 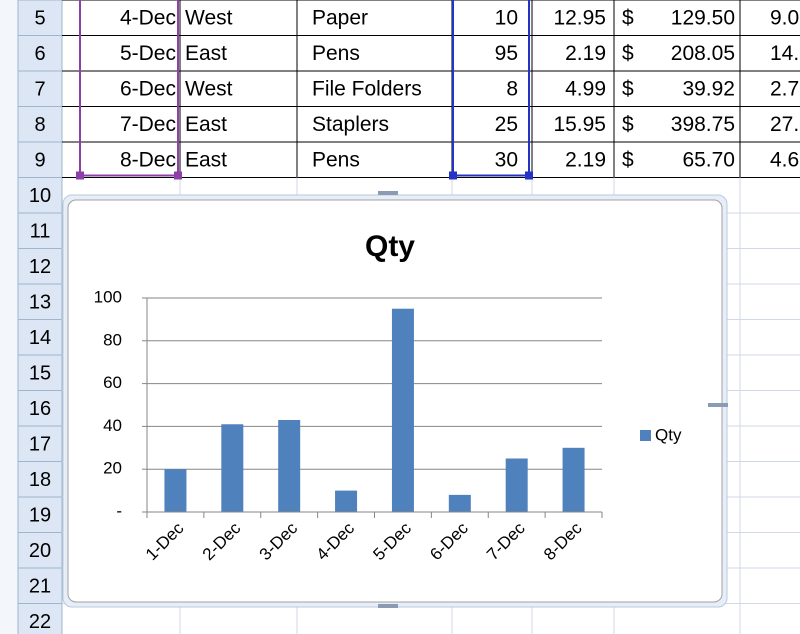 What do you see at coordinates (784, 160) in the screenshot?
I see `cell: 4.6` at bounding box center [784, 160].